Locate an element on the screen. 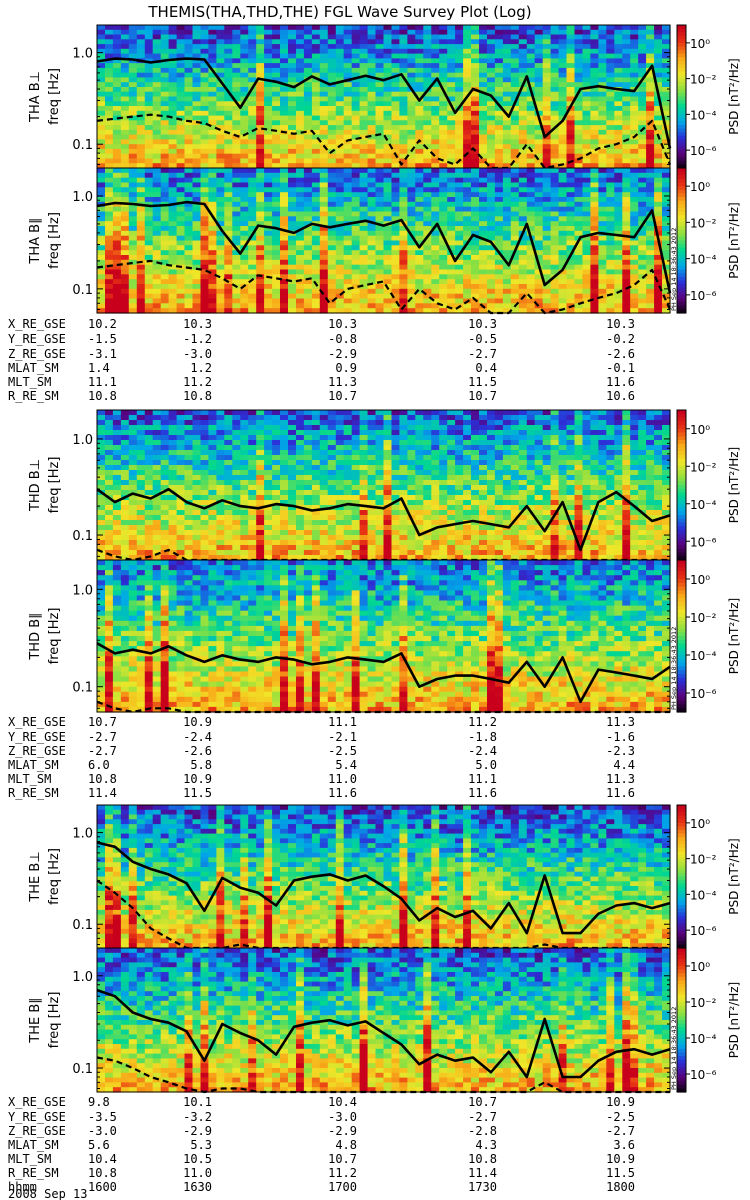  colorbar-tick-label: 10⁻² is located at coordinates (703, 80).